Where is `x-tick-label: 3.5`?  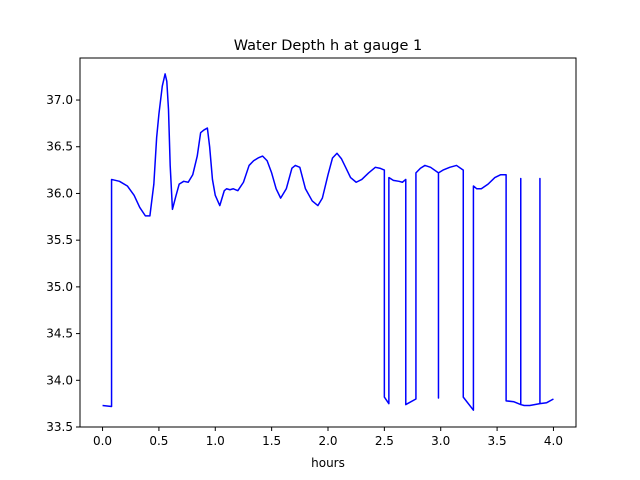 x-tick-label: 3.5 is located at coordinates (497, 441).